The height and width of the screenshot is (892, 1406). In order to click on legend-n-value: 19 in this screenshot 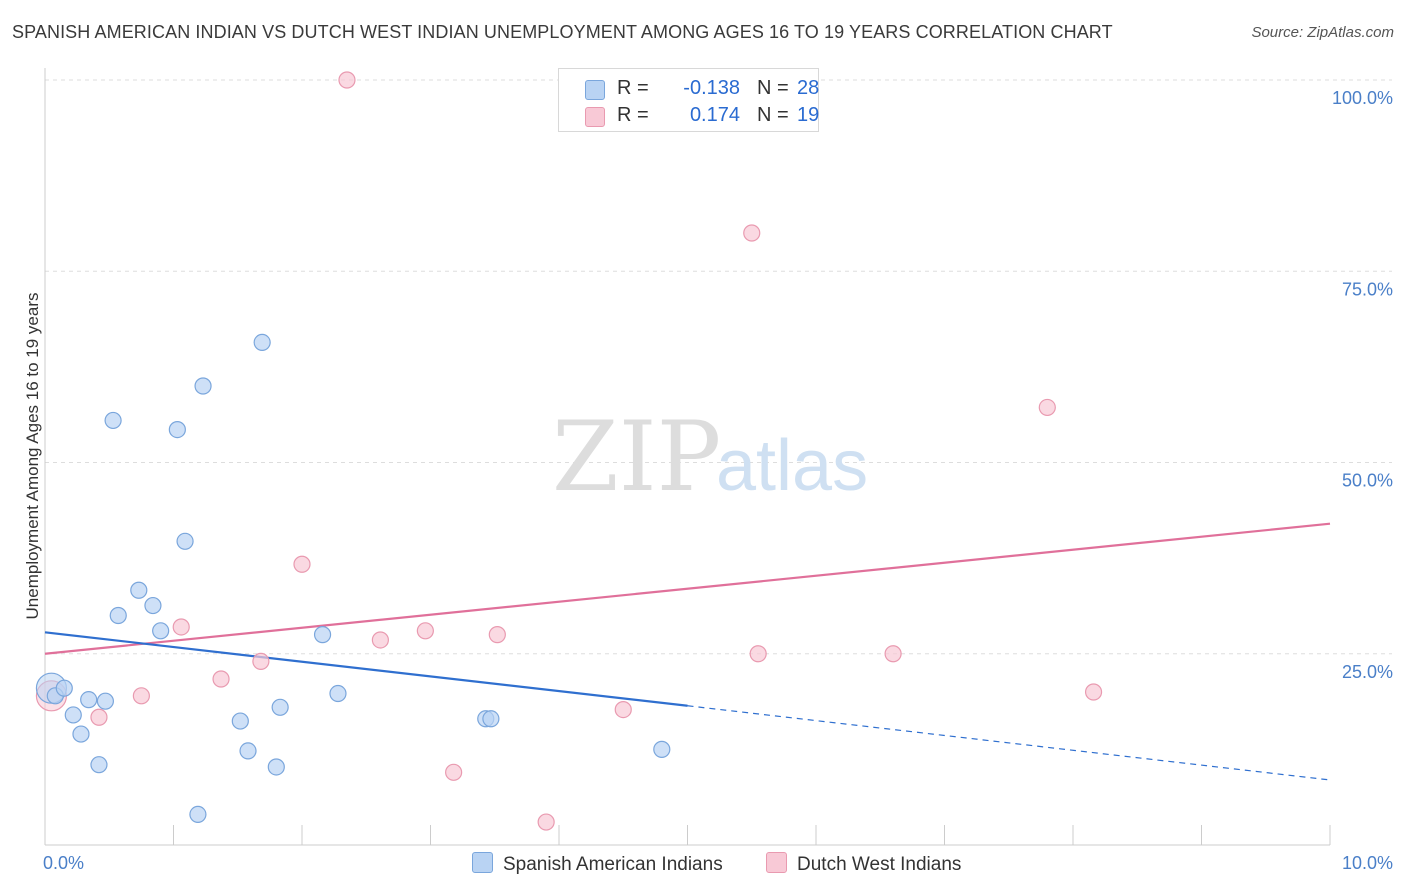, I will do `click(808, 115)`.